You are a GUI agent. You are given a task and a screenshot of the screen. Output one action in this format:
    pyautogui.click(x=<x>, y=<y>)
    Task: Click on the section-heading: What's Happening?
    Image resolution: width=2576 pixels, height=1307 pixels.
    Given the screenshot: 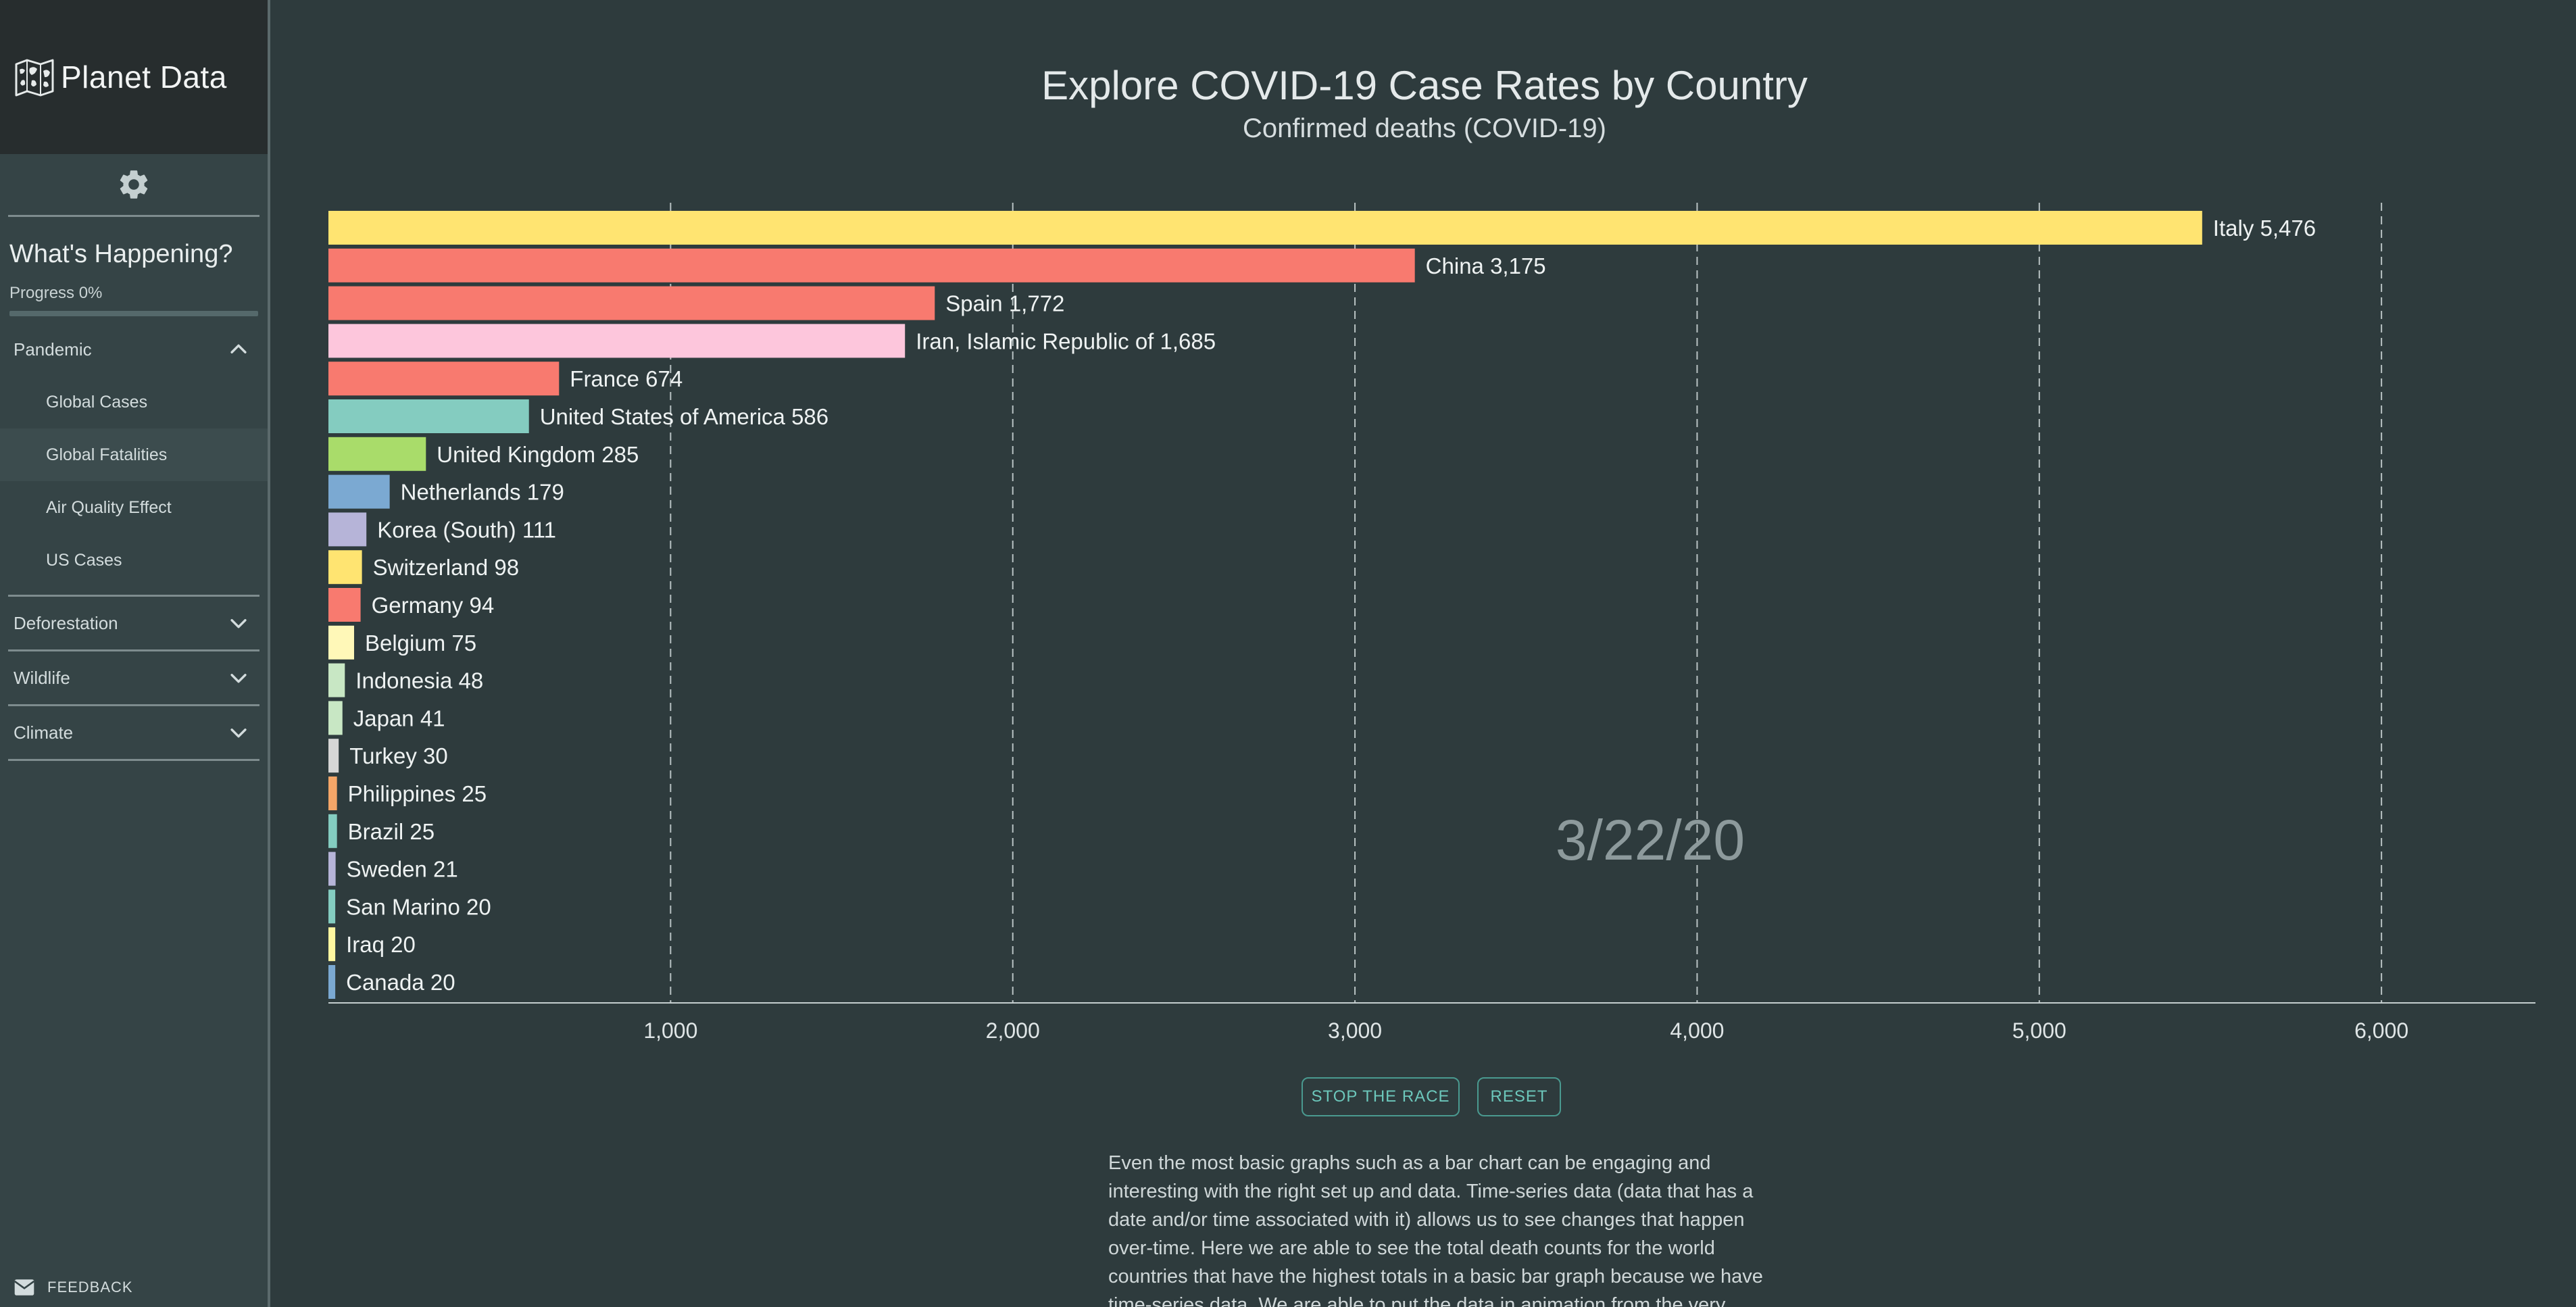 What is the action you would take?
    pyautogui.click(x=121, y=254)
    